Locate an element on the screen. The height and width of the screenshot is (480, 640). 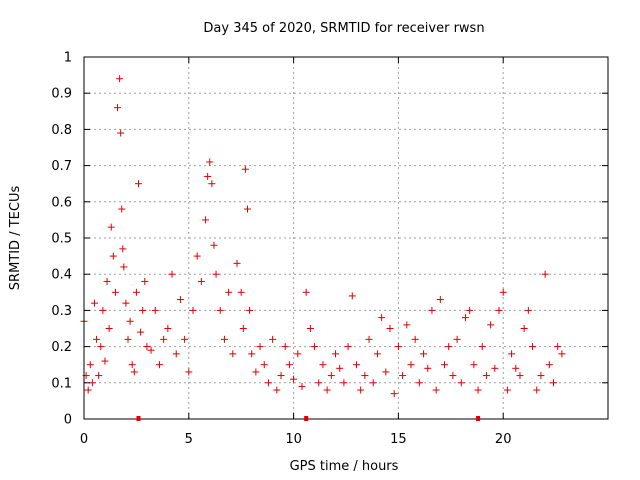
y-tick-label: 0.6 is located at coordinates (61, 202).